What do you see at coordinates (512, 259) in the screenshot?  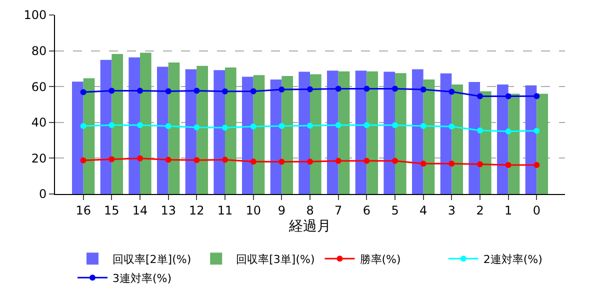 I see `legend-label: 2連対率(%)` at bounding box center [512, 259].